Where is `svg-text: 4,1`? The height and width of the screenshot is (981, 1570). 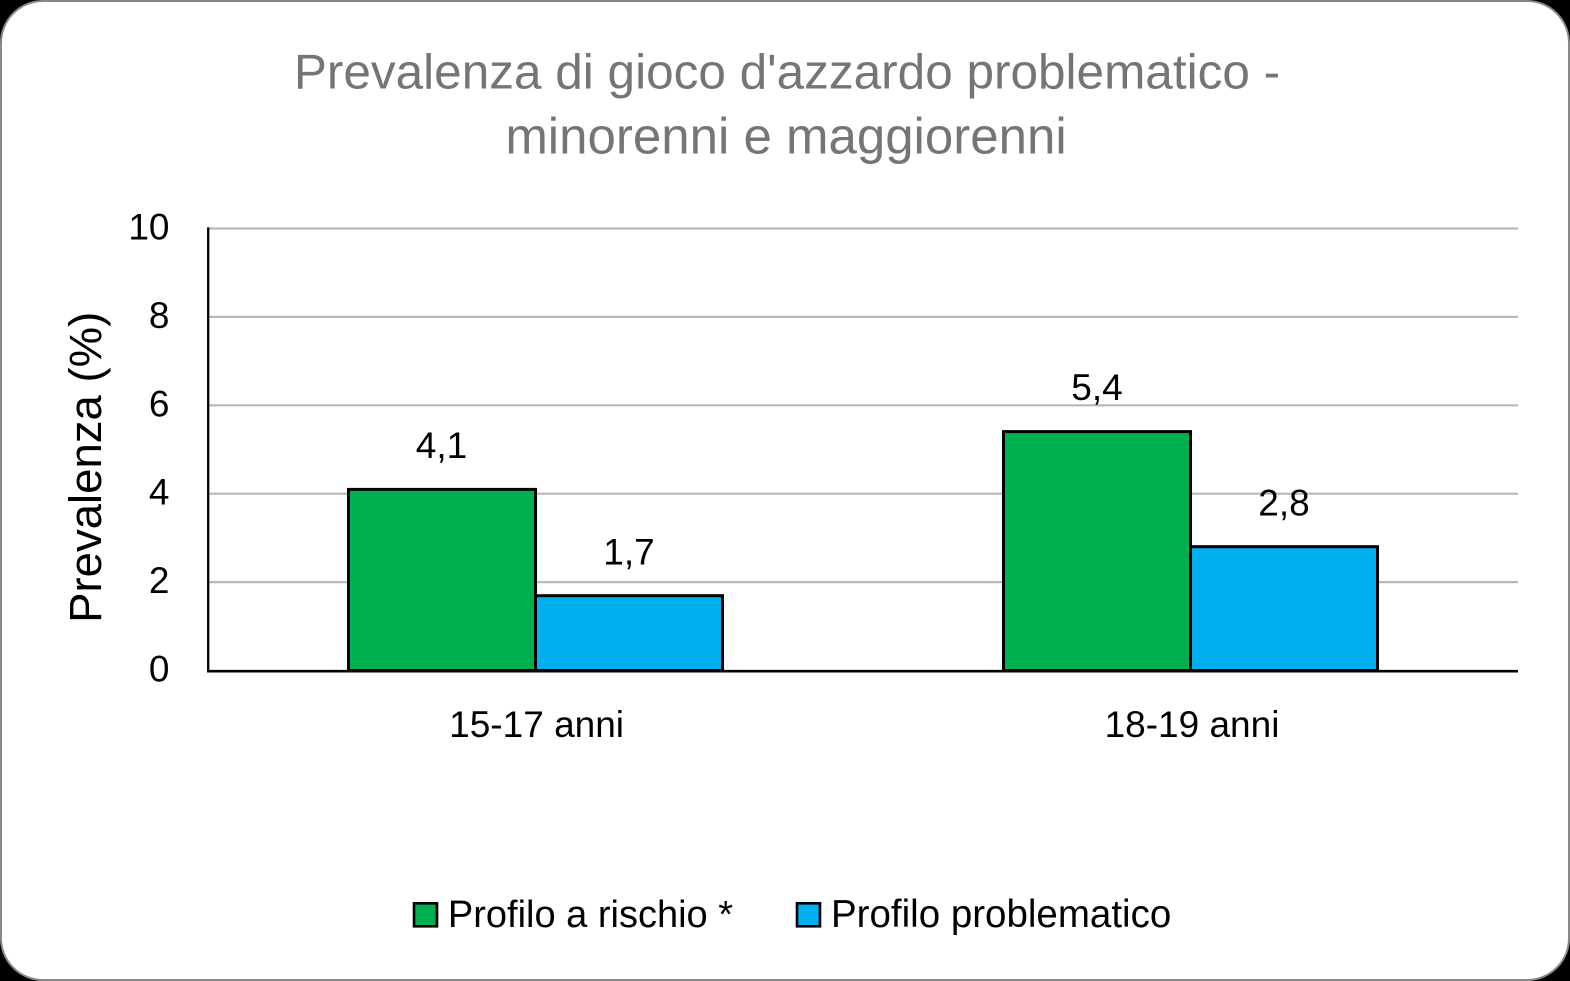
svg-text: 4,1 is located at coordinates (441, 445).